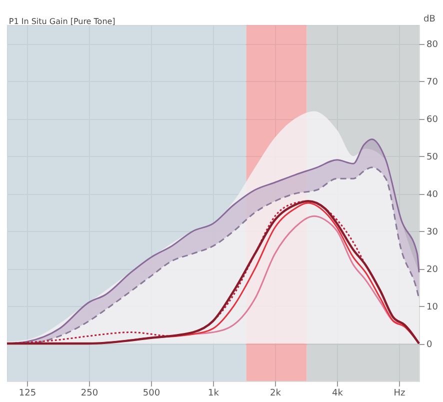  I want to click on y-tick-label: 0, so click(429, 345).